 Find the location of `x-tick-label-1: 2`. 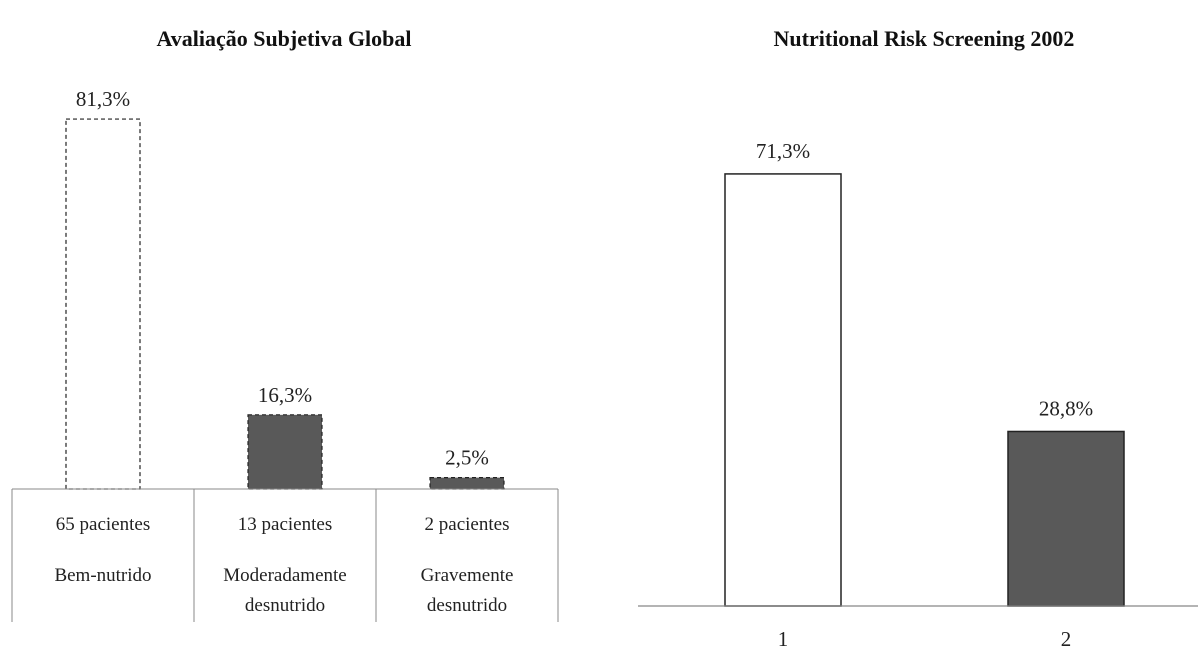

x-tick-label-1: 2 is located at coordinates (1066, 639).